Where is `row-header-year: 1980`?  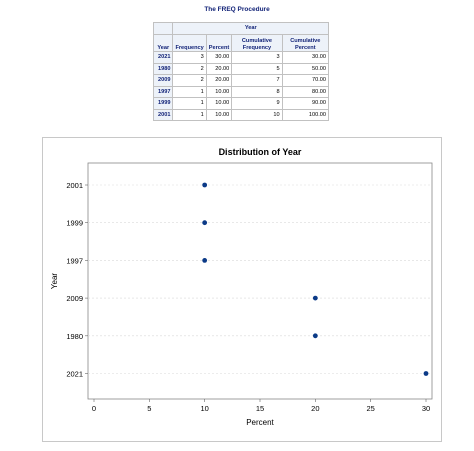
row-header-year: 1980 is located at coordinates (163, 68).